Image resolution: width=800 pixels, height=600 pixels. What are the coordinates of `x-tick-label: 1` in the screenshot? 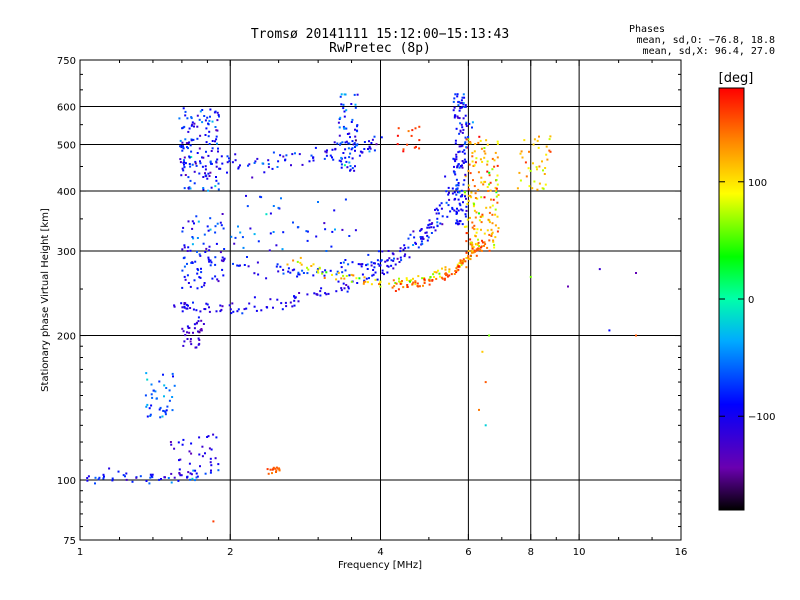 It's located at (80, 552).